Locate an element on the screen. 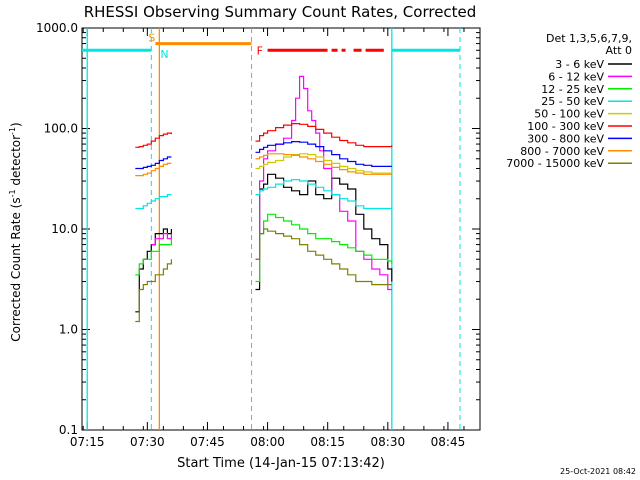  y-tick-label: 1000.0 is located at coordinates (57, 28).